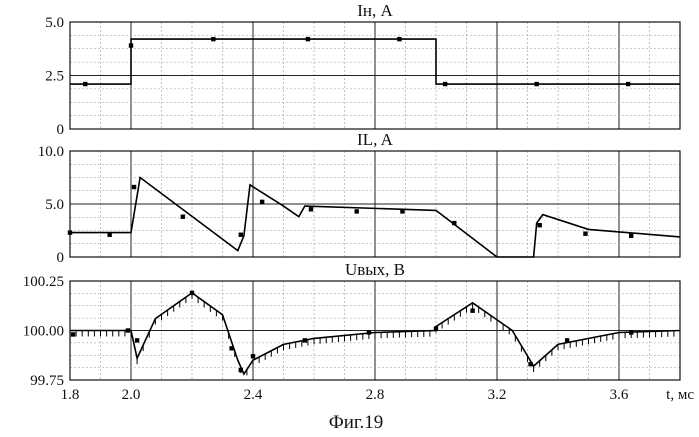 Image resolution: width=699 pixels, height=437 pixels. What do you see at coordinates (54, 77) in the screenshot?
I see `y-tick-label: 2.5` at bounding box center [54, 77].